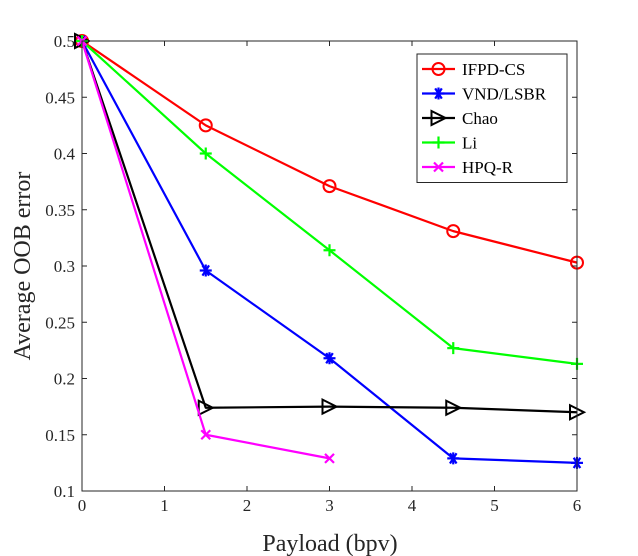 This screenshot has height=556, width=638. What do you see at coordinates (64, 41) in the screenshot?
I see `y-tick-label: 0.5` at bounding box center [64, 41].